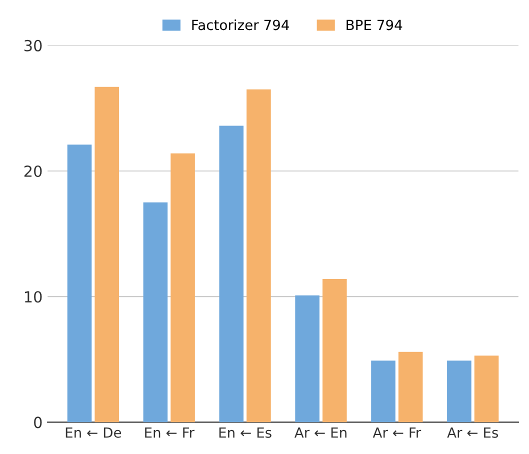  I want to click on x-tick-label: Ar ← Fr, so click(397, 433).